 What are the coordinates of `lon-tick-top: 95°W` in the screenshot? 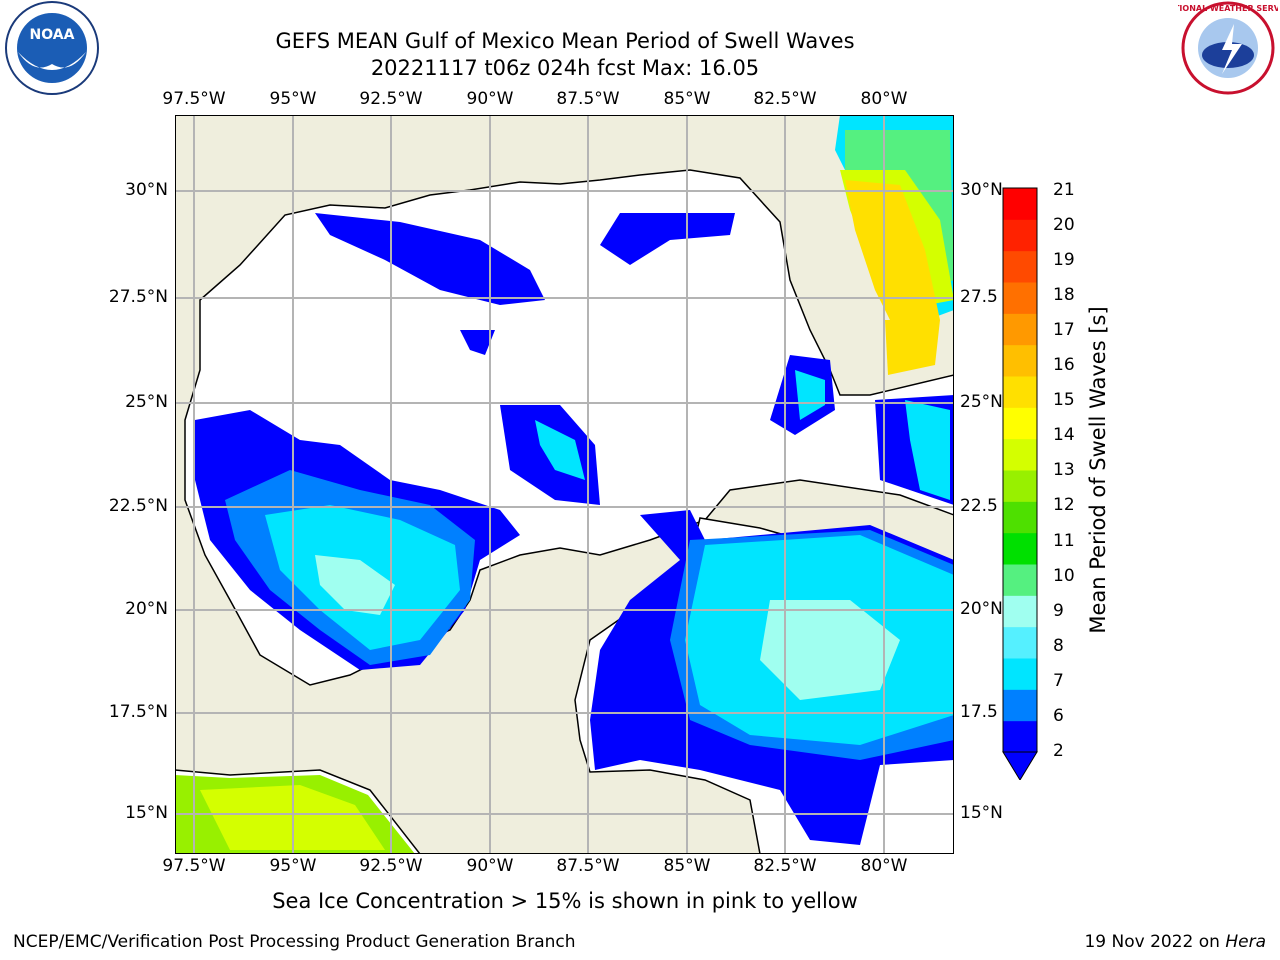 It's located at (293, 99).